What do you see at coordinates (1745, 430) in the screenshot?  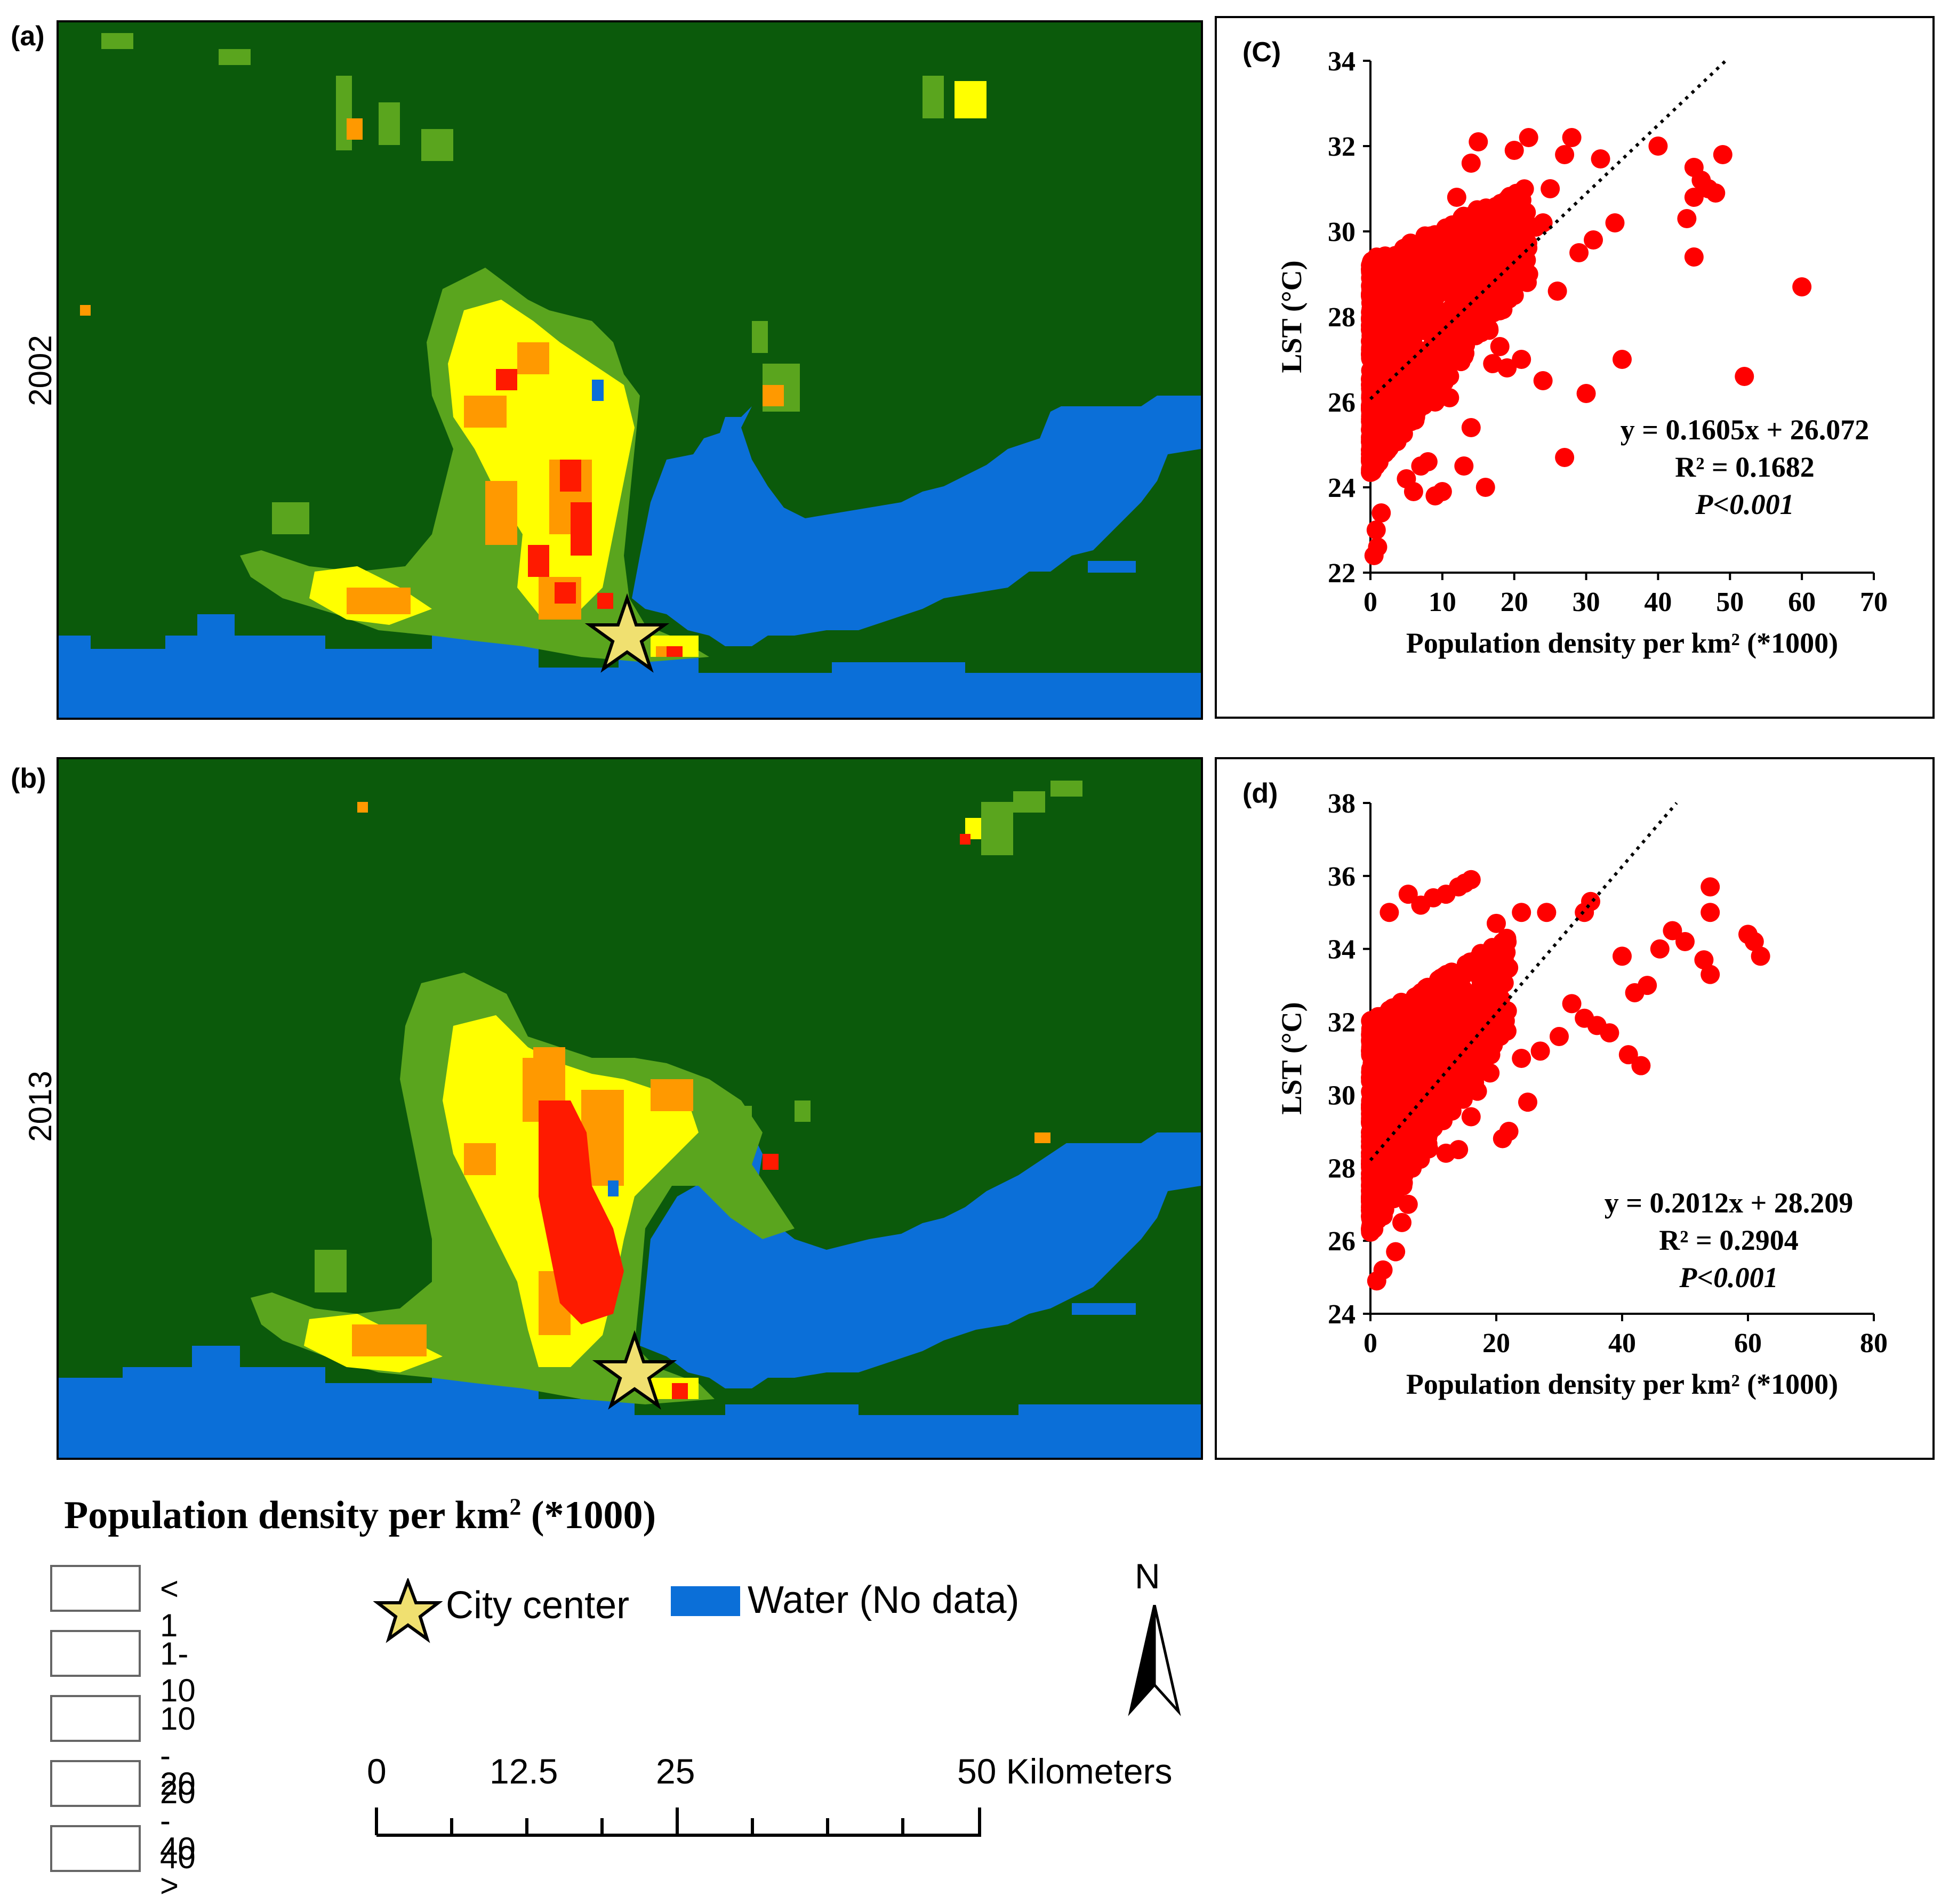 I see `equation-label: y = 0.1605x + 26.072` at bounding box center [1745, 430].